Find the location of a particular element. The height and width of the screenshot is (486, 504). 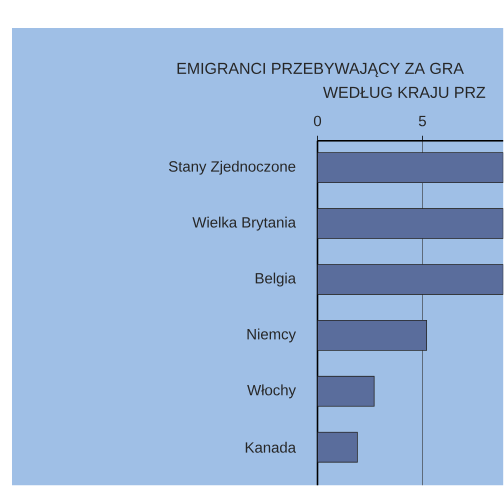

x-tick-label: 0 is located at coordinates (318, 121).